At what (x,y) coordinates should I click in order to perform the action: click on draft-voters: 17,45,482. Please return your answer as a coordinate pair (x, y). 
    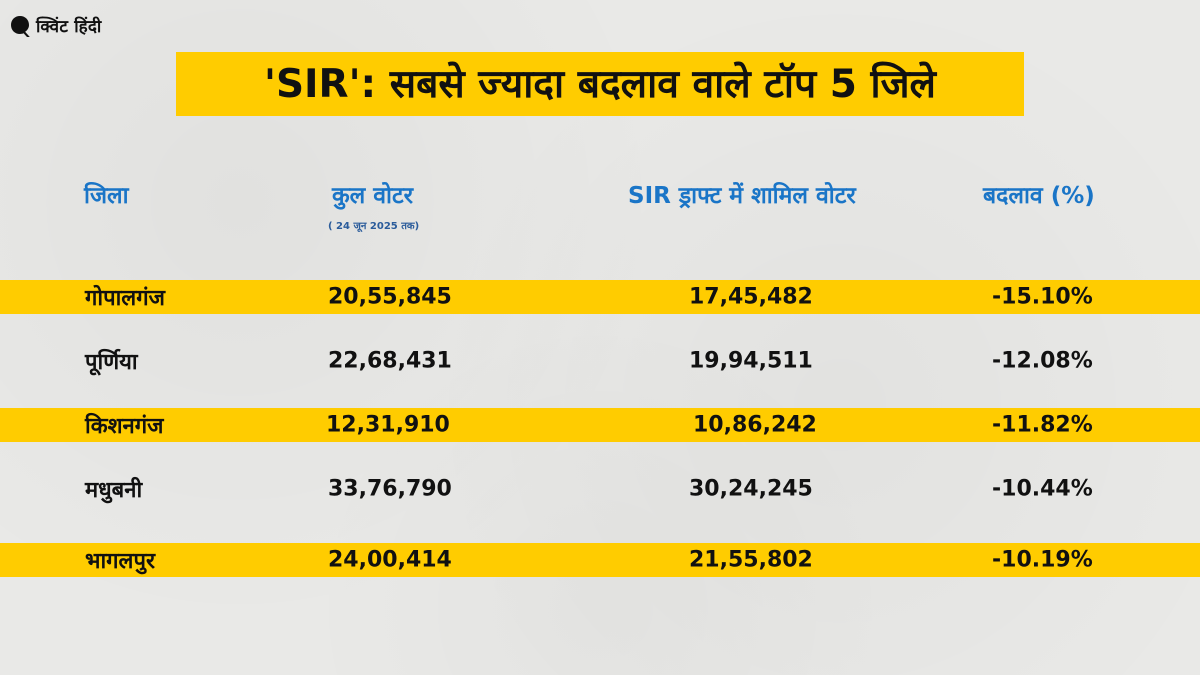
    Looking at the image, I should click on (751, 297).